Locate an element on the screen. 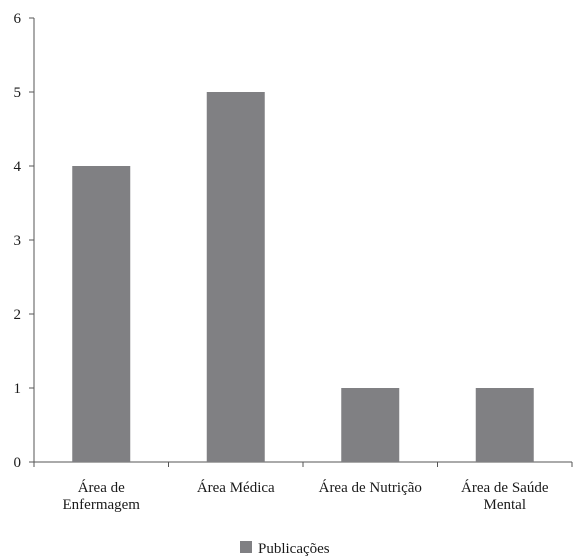 This screenshot has height=560, width=576. x-category-label-line: Área de is located at coordinates (101, 487).